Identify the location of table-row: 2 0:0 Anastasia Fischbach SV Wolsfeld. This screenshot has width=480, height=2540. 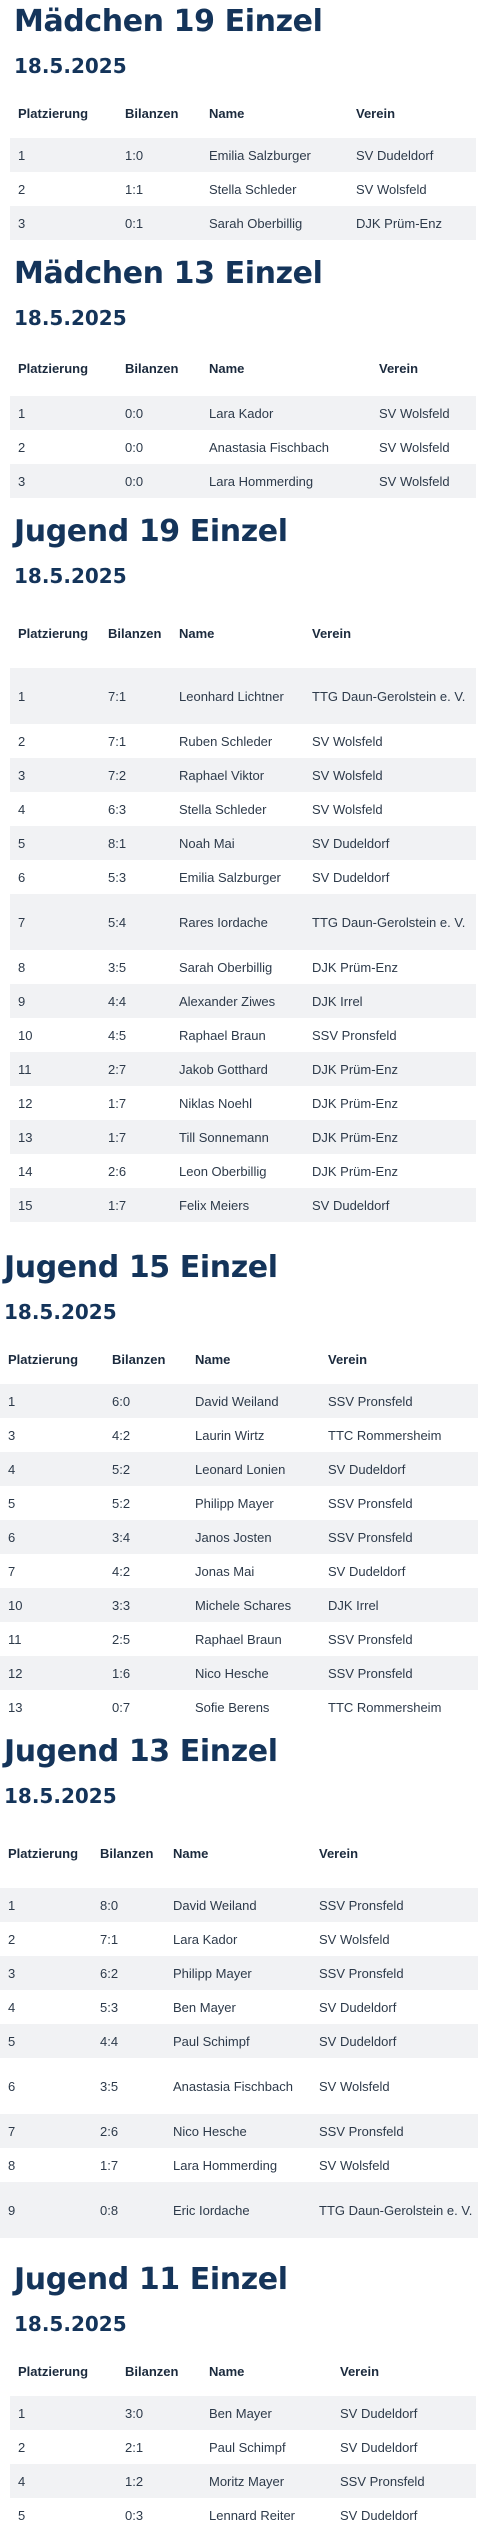
(243, 447).